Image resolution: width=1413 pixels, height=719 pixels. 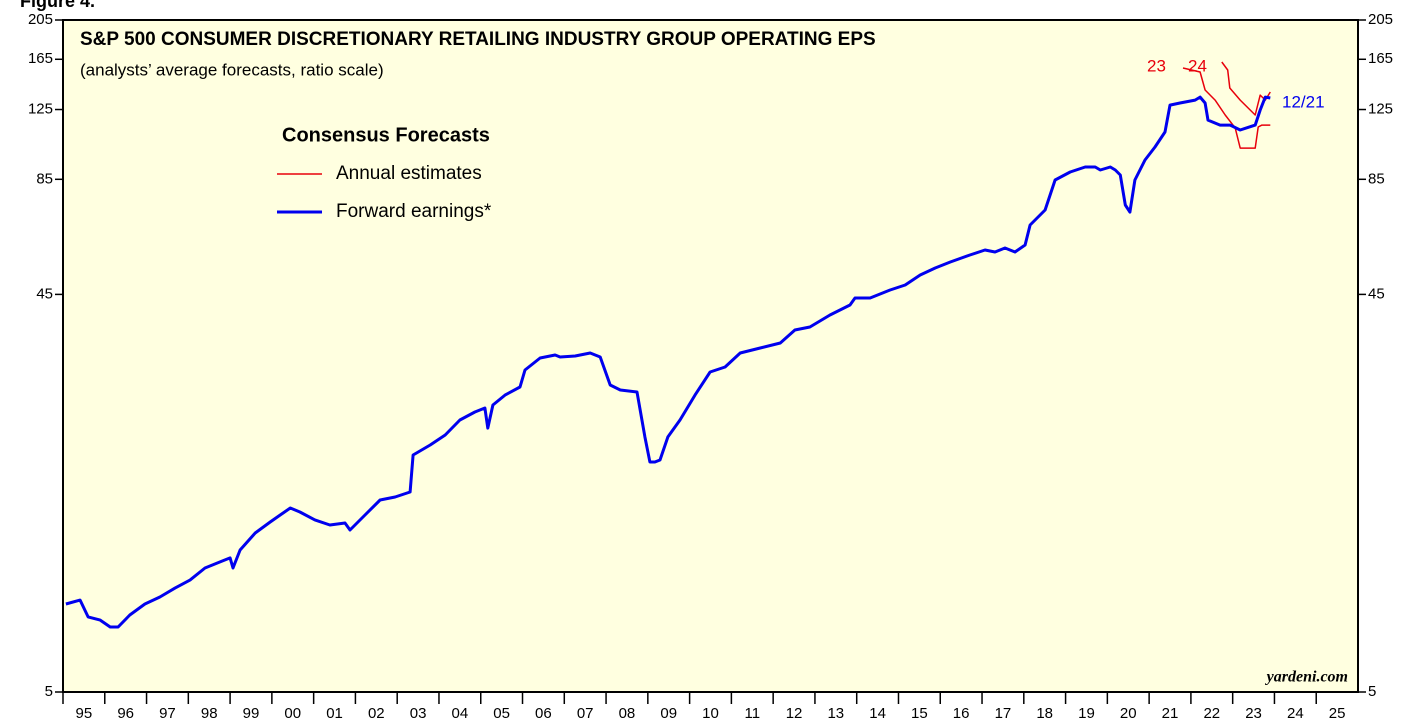 I want to click on x-tick-label: 10, so click(x=710, y=712).